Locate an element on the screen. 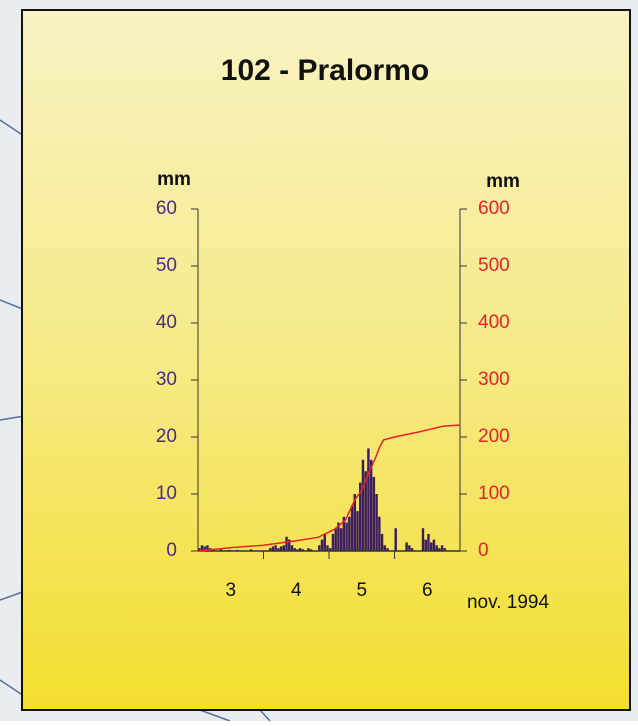 Image resolution: width=638 pixels, height=726 pixels. x-tick-label: 3 is located at coordinates (230, 590).